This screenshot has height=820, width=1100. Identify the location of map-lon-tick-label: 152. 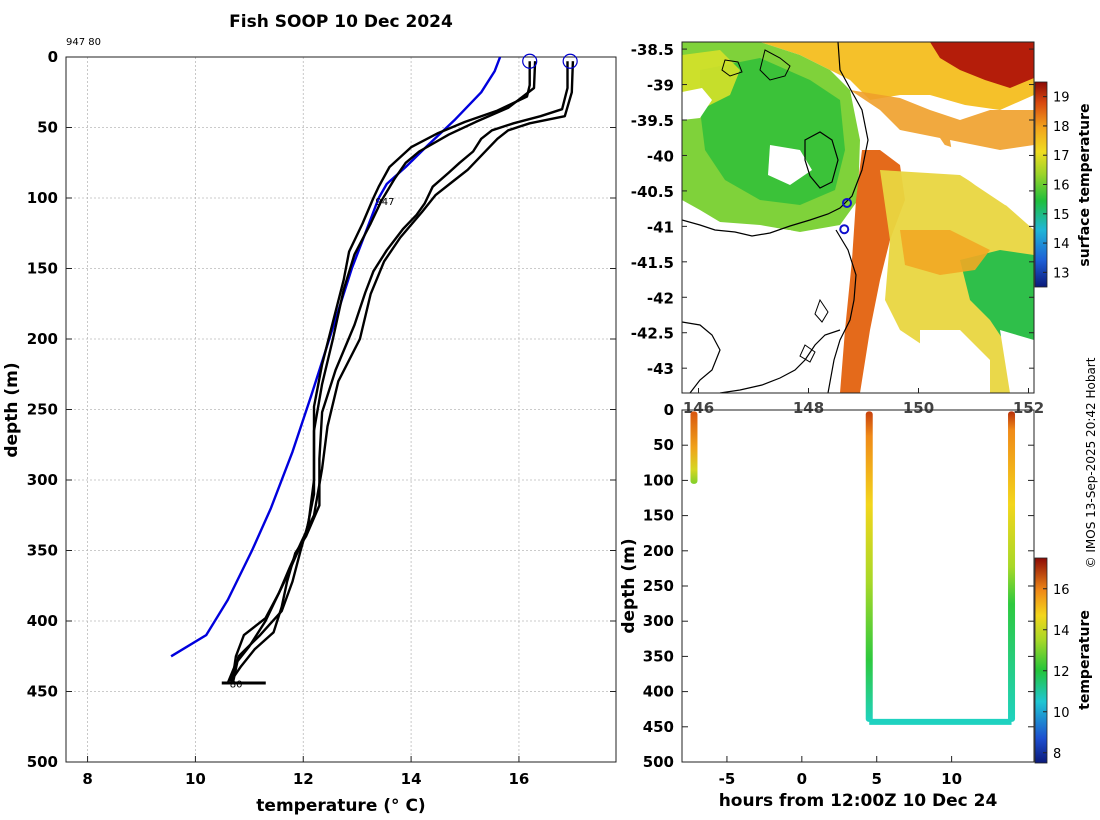
(1028, 408).